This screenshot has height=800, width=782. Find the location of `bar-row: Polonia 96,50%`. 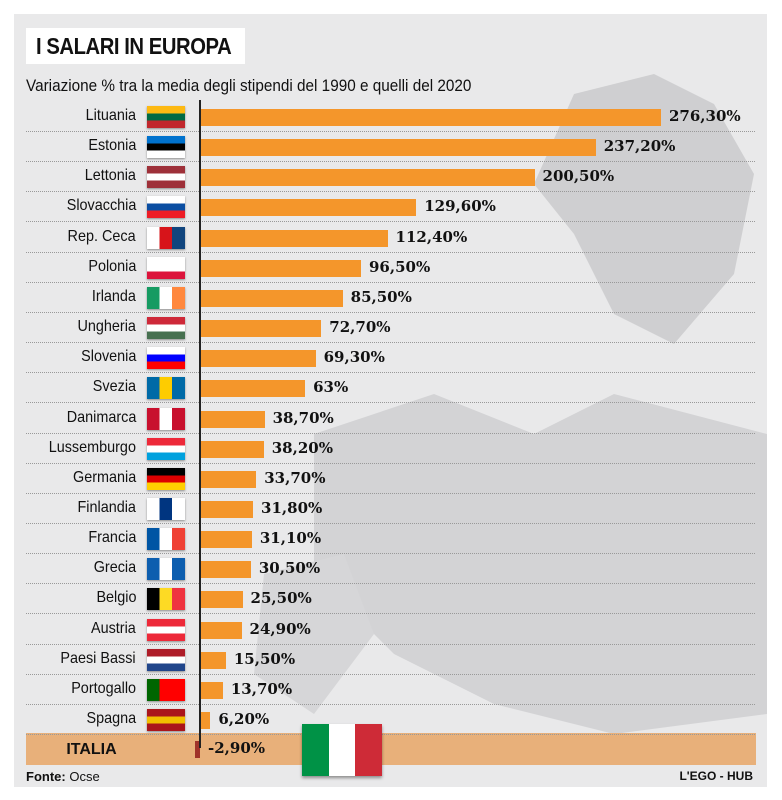

bar-row: Polonia 96,50% is located at coordinates (390, 268).